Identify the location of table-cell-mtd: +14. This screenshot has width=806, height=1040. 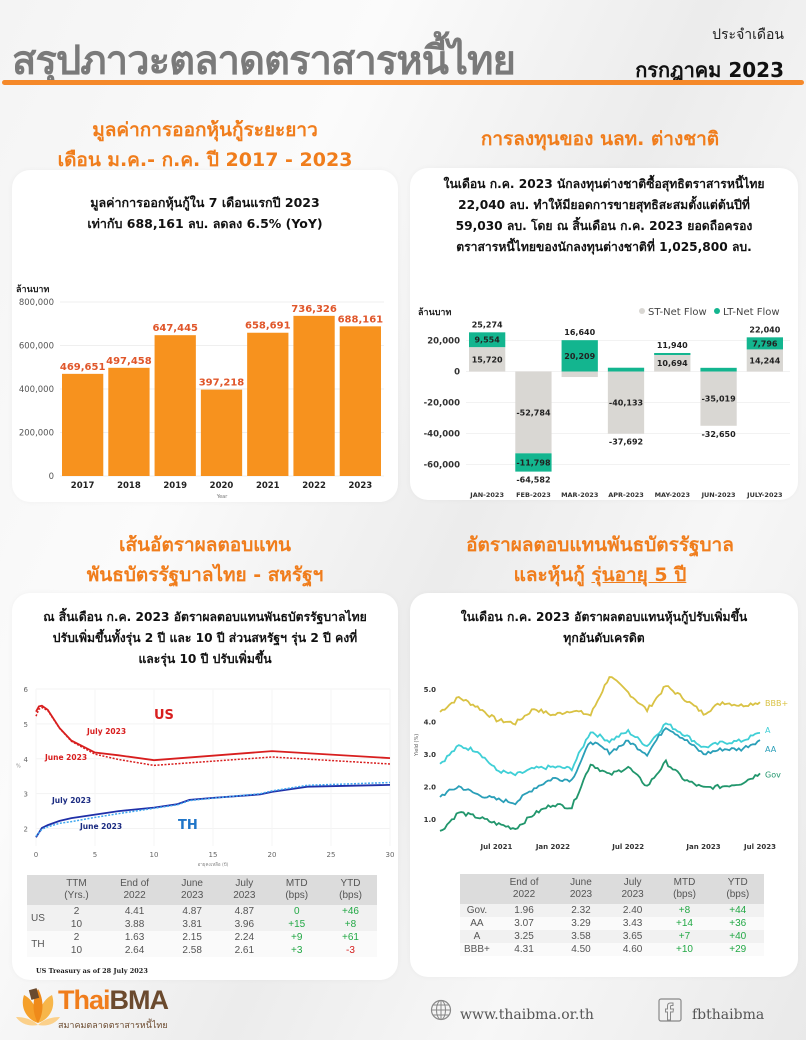
(684, 923).